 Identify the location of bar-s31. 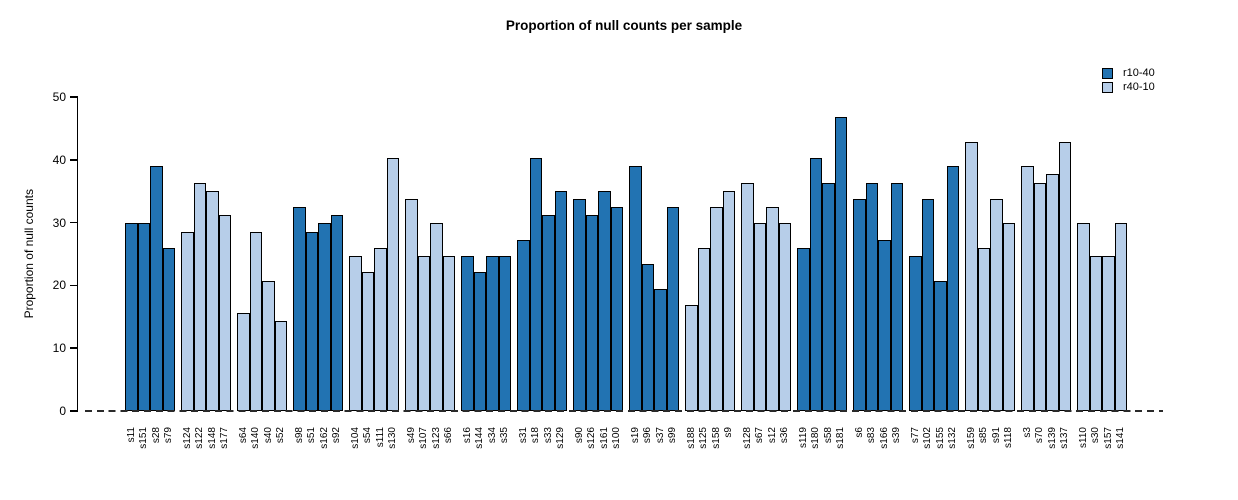
(523, 325).